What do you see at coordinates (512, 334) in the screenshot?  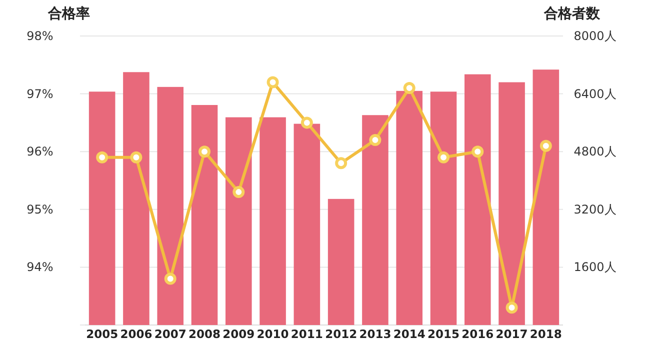 I see `x-tick-label: 2017` at bounding box center [512, 334].